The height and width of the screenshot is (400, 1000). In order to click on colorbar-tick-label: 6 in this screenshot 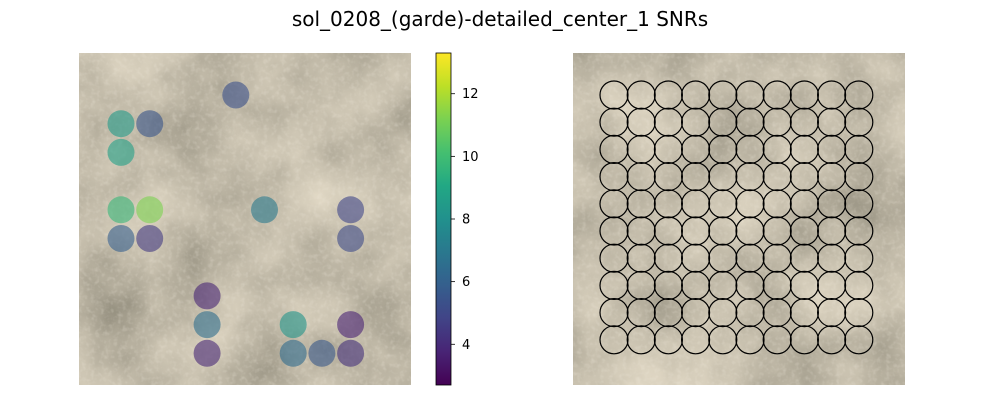, I will do `click(466, 282)`.